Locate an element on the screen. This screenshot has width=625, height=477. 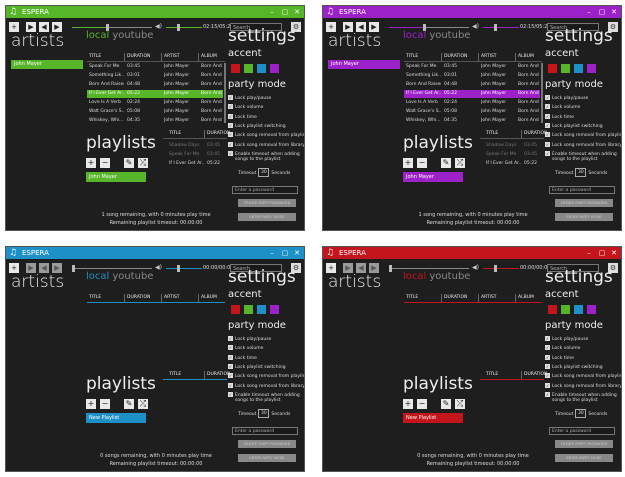
party-option-checkbox: ✓ Lock time is located at coordinates (242, 116).